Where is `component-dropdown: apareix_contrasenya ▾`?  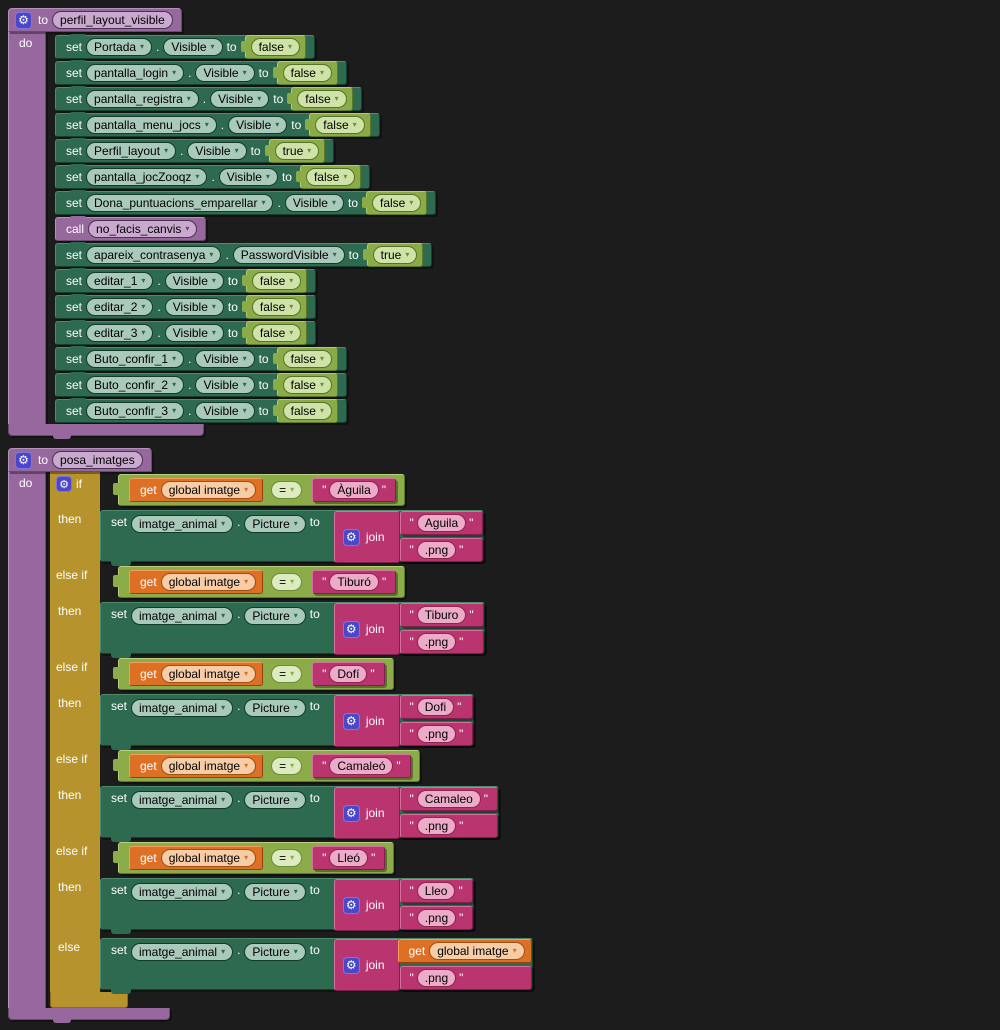
component-dropdown: apareix_contrasenya ▾ is located at coordinates (154, 255).